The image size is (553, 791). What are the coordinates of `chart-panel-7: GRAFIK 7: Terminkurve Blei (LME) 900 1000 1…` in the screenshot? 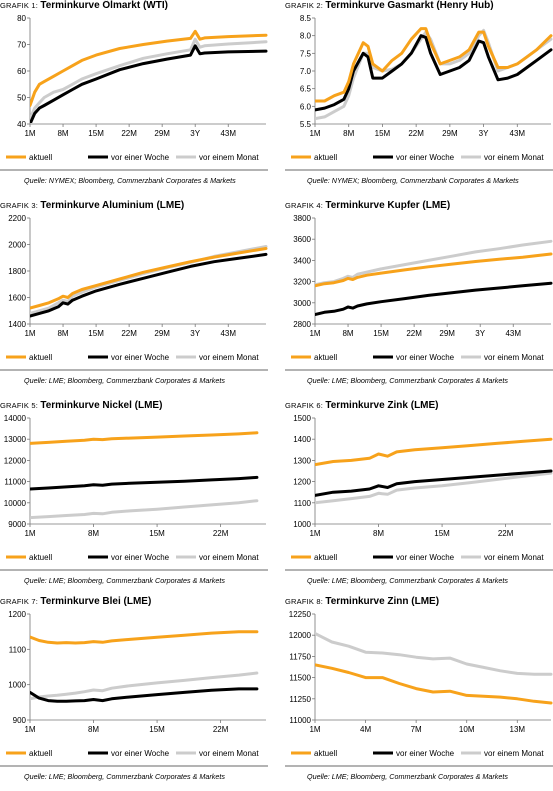 It's located at (134, 693).